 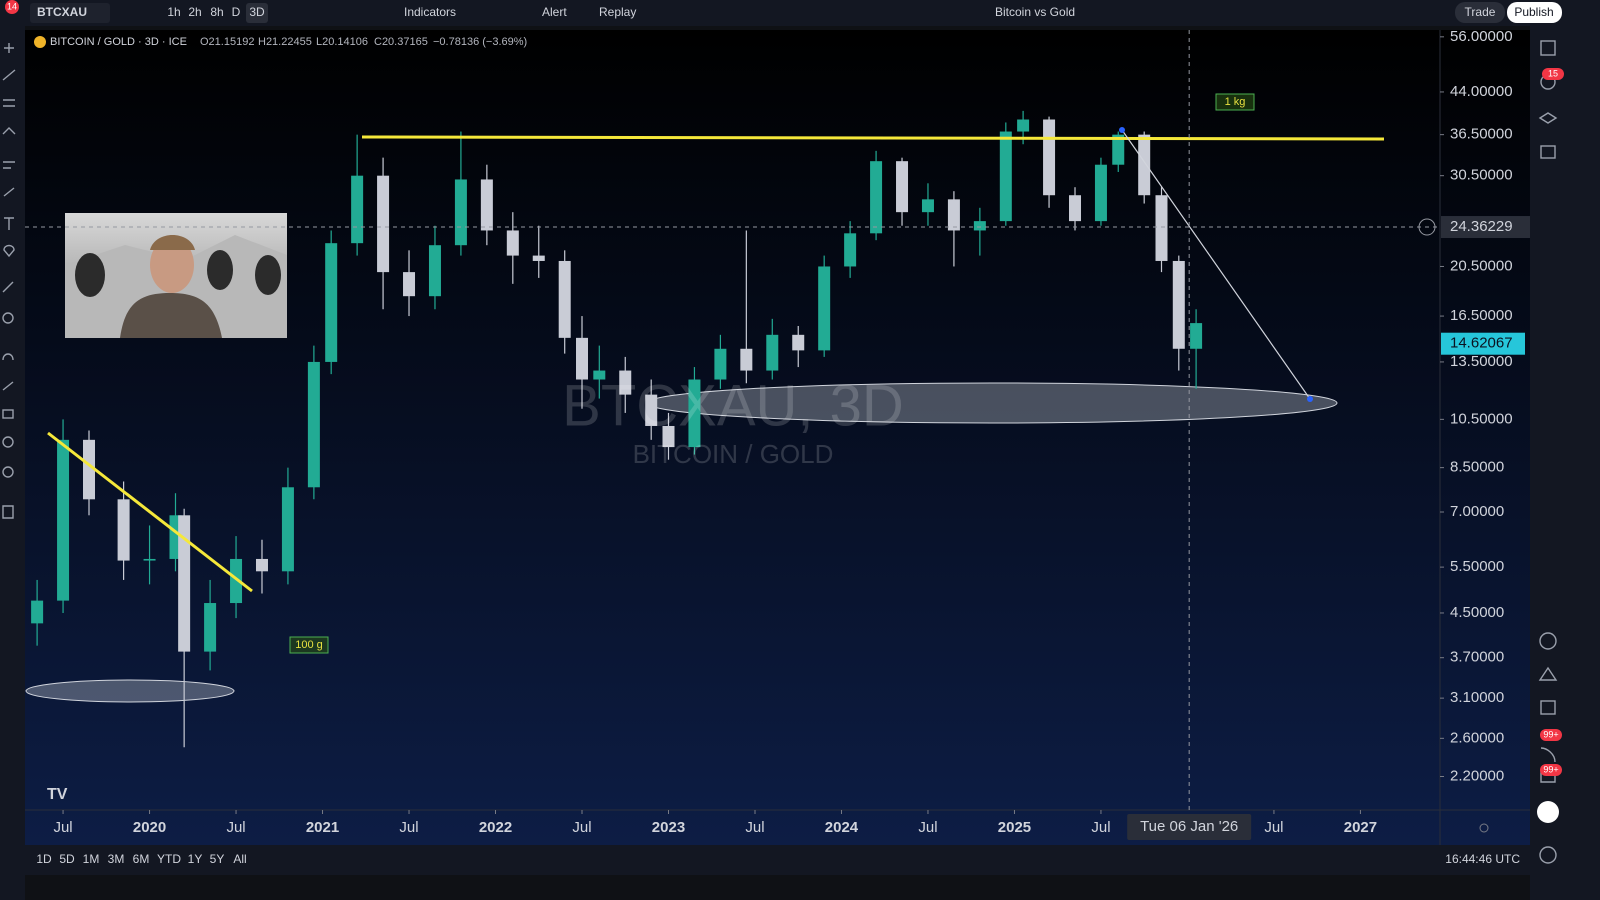 I want to click on settings-dot, so click(x=1484, y=828).